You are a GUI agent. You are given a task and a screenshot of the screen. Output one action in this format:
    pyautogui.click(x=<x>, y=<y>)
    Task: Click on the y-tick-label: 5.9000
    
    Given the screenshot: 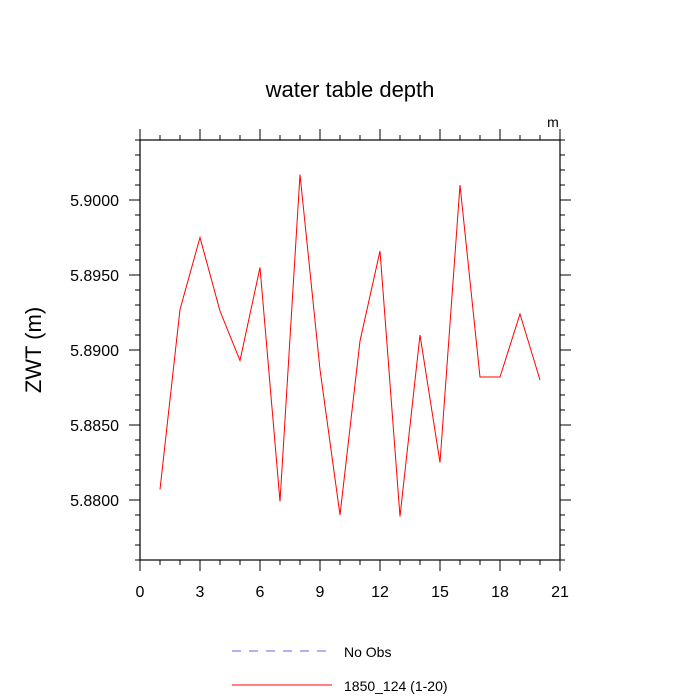 What is the action you would take?
    pyautogui.click(x=94, y=201)
    